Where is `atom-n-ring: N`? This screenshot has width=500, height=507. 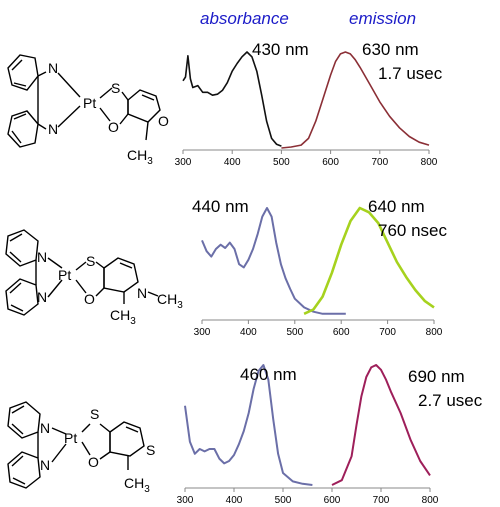 atom-n-ring: N is located at coordinates (142, 293).